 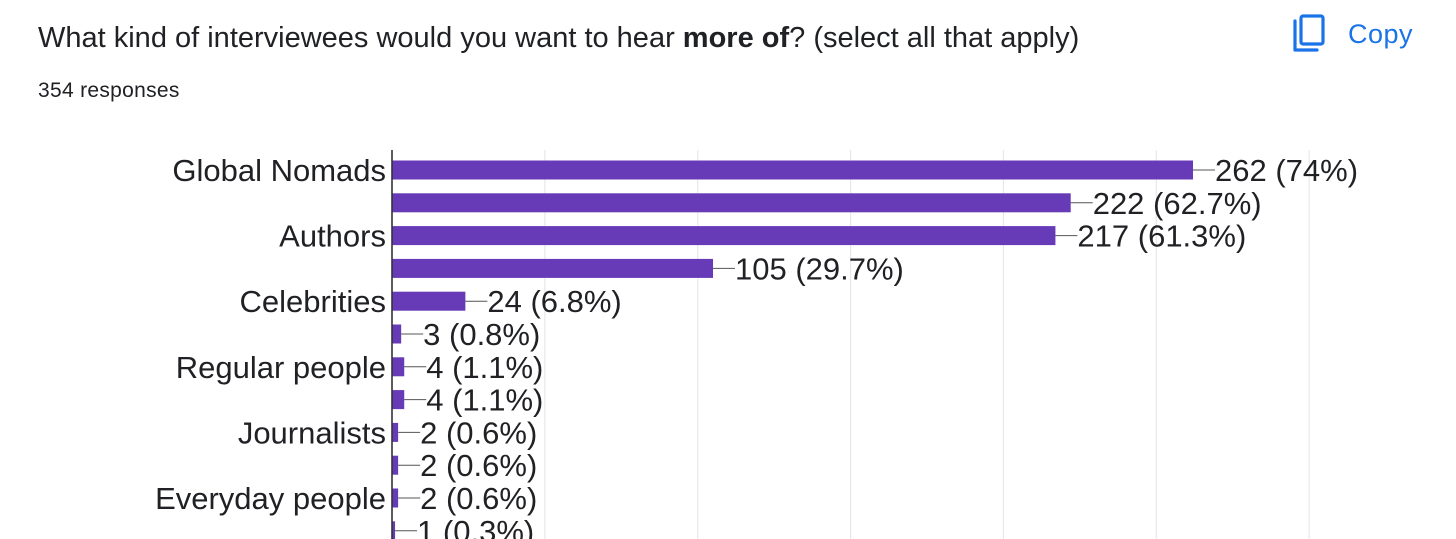 What do you see at coordinates (1177, 203) in the screenshot?
I see `data-label: 222 (62.7%)` at bounding box center [1177, 203].